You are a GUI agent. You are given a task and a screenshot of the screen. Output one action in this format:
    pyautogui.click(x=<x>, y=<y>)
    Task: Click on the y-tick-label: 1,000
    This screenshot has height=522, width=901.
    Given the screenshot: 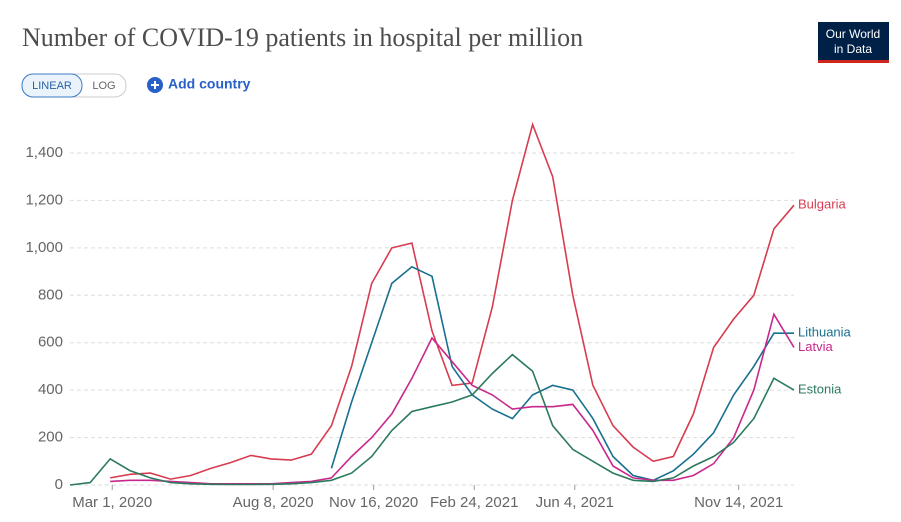 What is the action you would take?
    pyautogui.click(x=44, y=247)
    